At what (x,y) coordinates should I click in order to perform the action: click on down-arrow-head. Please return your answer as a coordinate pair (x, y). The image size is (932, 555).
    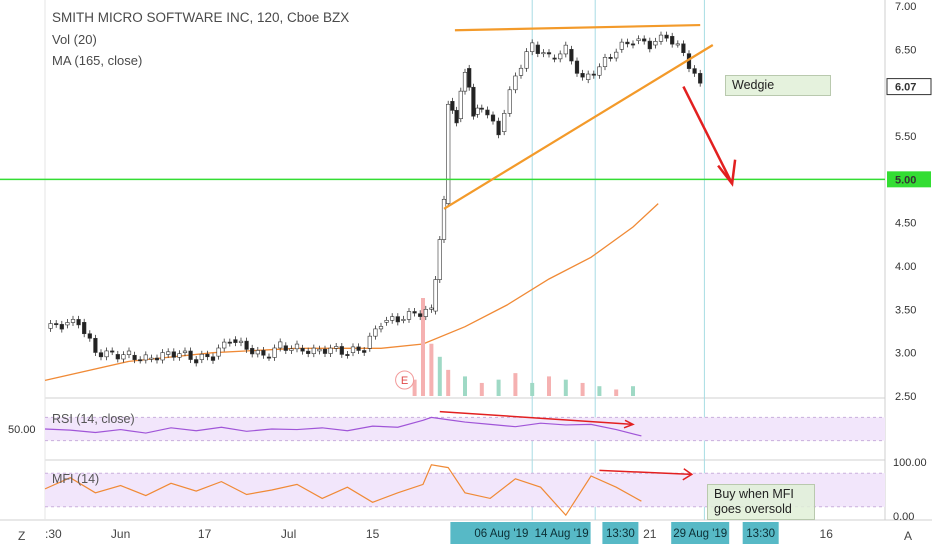
    Looking at the image, I should click on (727, 173).